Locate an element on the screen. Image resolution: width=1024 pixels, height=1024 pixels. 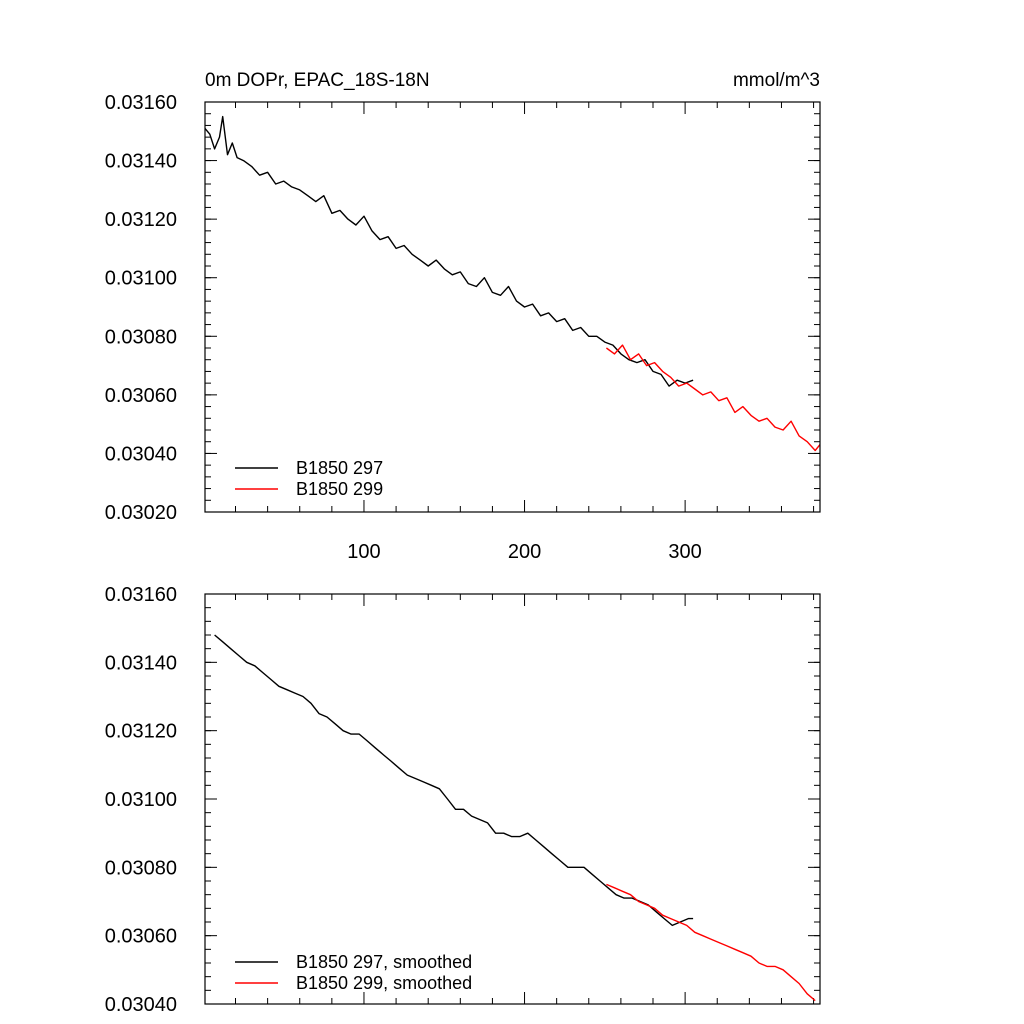
x-tick-label: 300 is located at coordinates (684, 552).